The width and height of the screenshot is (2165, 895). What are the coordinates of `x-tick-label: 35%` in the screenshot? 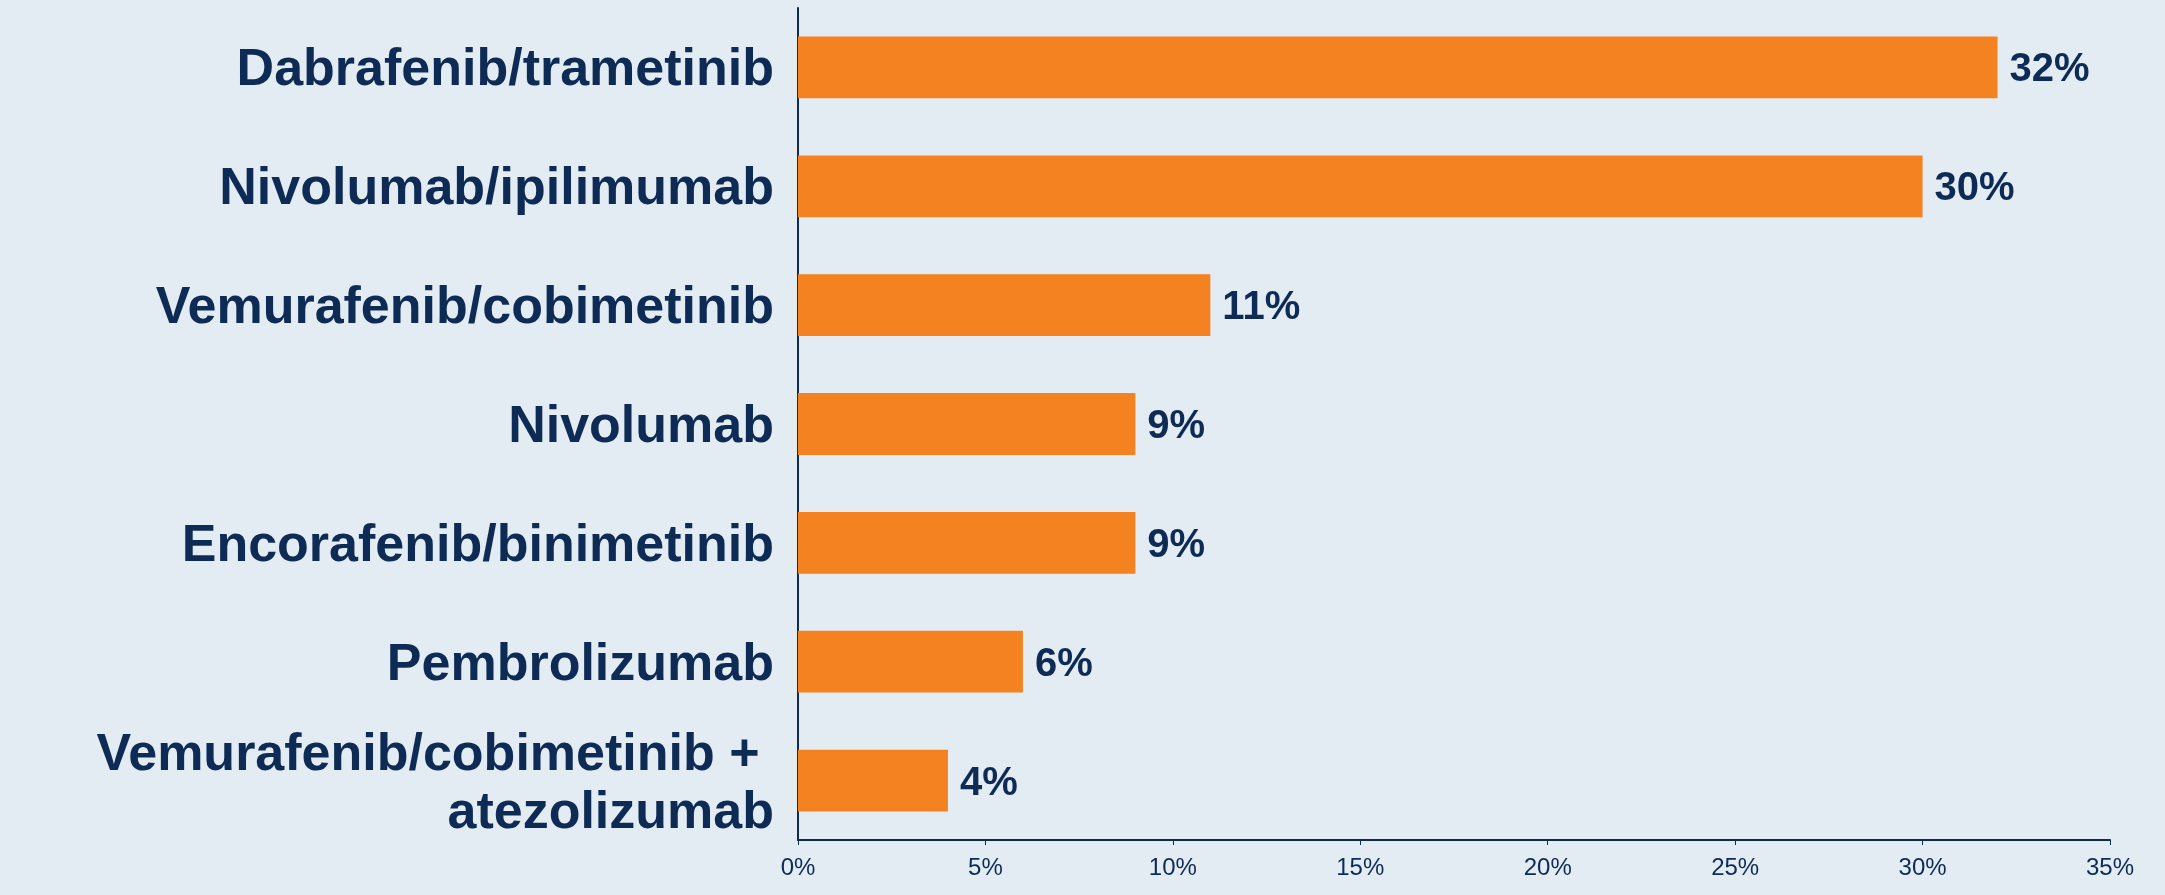 It's located at (2110, 866).